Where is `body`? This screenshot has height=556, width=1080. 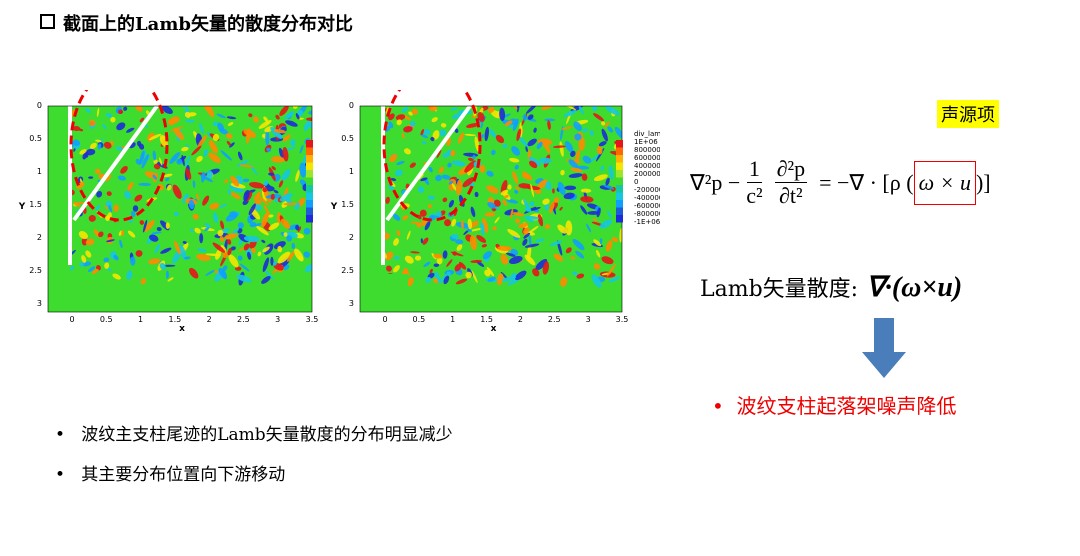
body is located at coordinates (59, 209).